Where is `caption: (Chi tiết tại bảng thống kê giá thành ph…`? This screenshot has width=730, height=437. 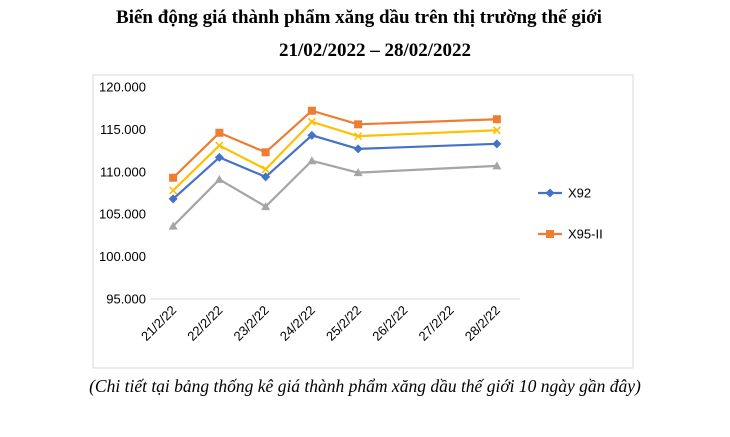
caption: (Chi tiết tại bảng thống kê giá thành ph… is located at coordinates (365, 386).